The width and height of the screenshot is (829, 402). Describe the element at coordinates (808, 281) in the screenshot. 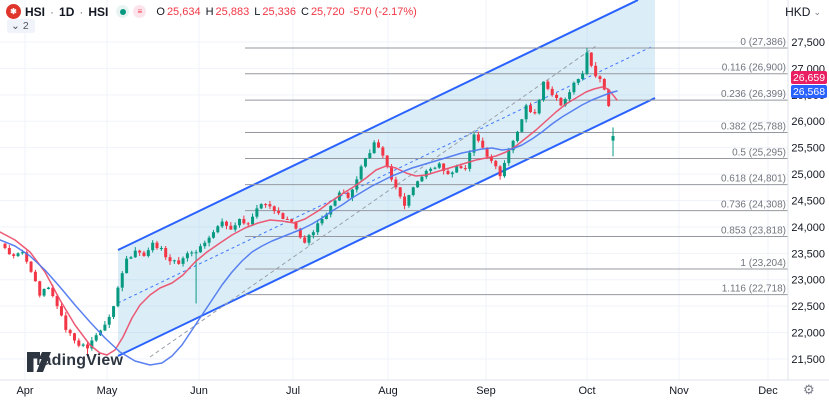

I see `price-tick-label: 23,000` at that location.